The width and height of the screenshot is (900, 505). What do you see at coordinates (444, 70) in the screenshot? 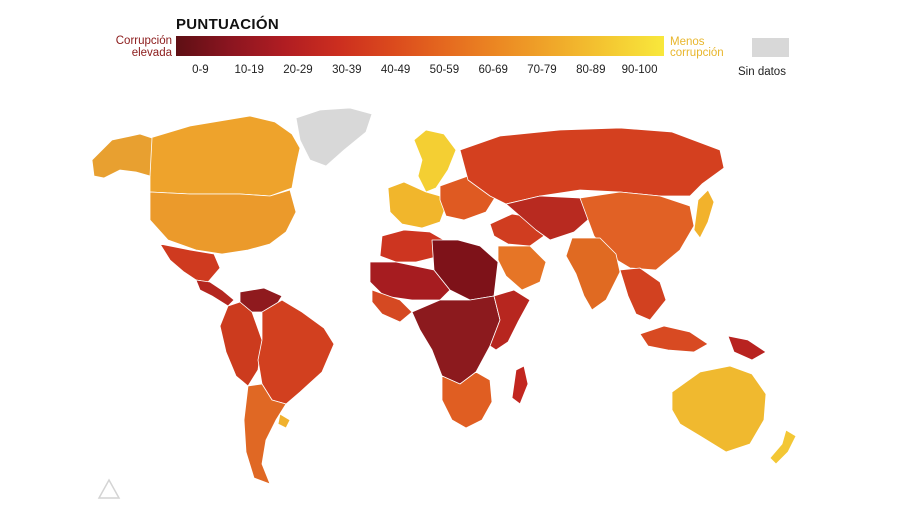
I see `legend-tick-label: 50-59` at bounding box center [444, 70].